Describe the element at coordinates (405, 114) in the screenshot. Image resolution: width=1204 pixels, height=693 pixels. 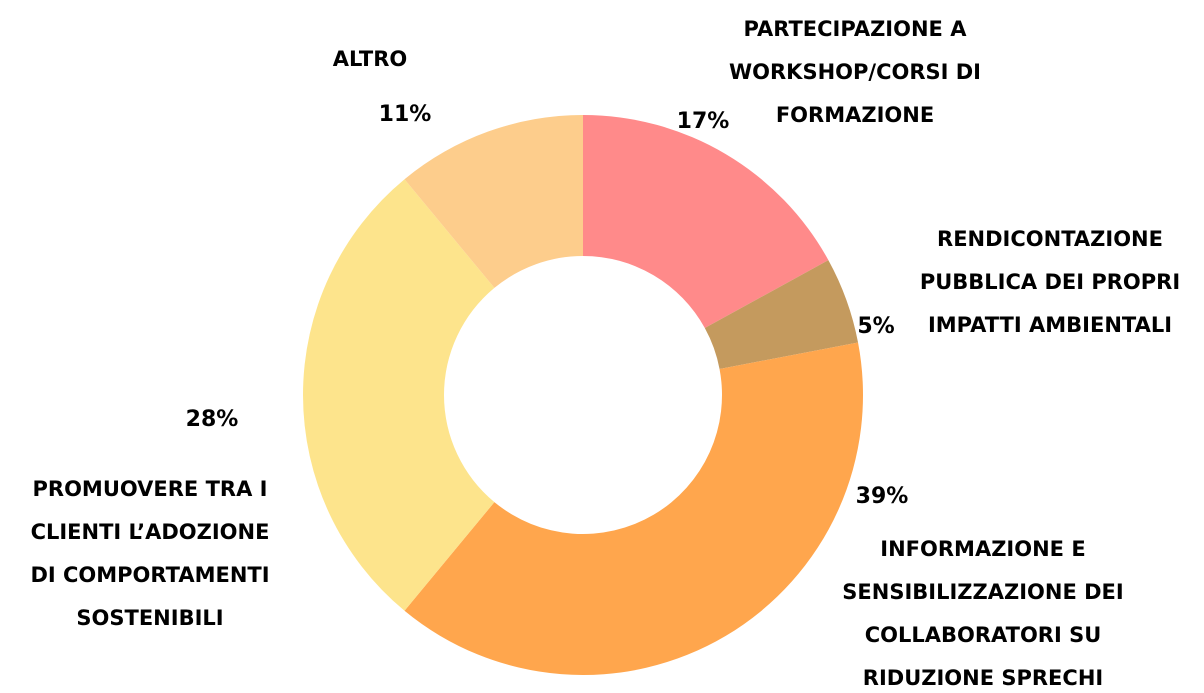
I see `value-label: 11%` at that location.